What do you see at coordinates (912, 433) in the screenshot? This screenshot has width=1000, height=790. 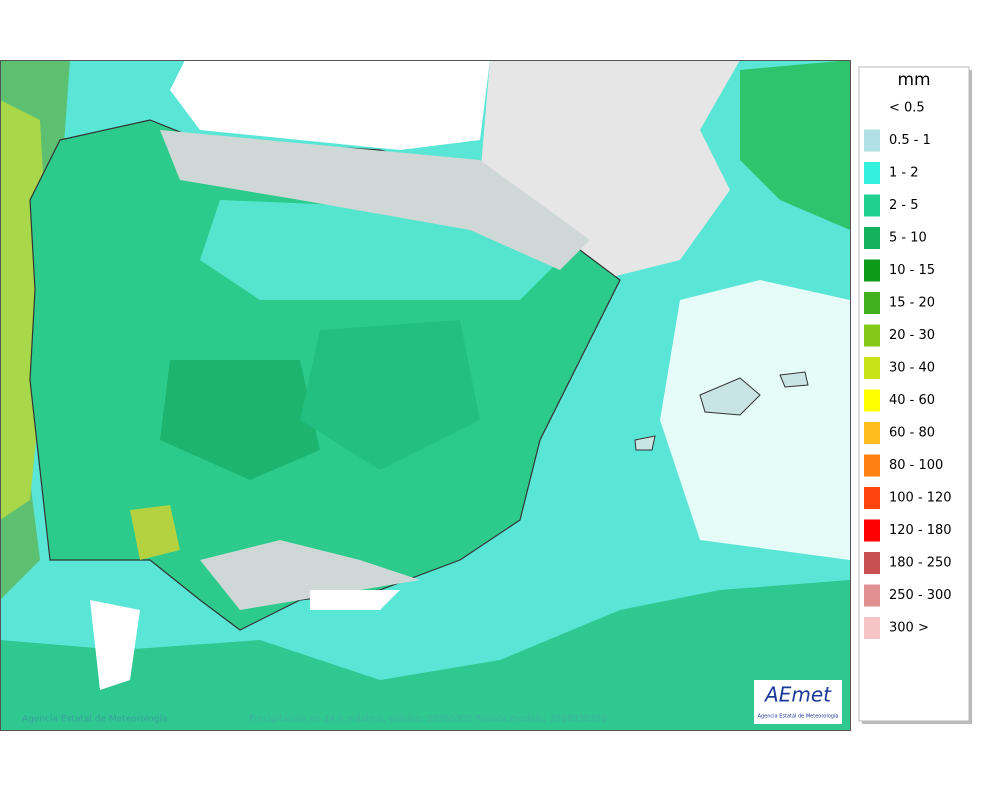 I see `legend-label: 60 - 80` at bounding box center [912, 433].